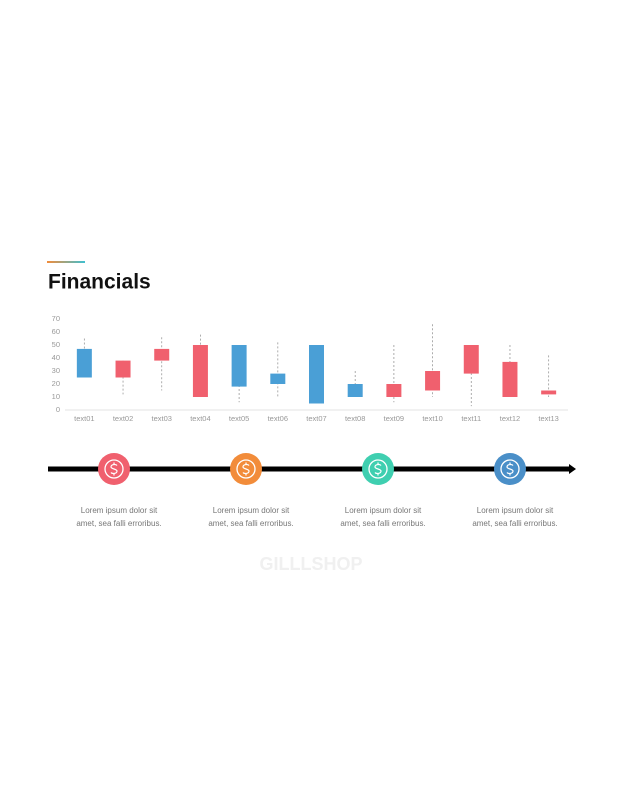 Image resolution: width=623 pixels, height=800 pixels. I want to click on y-tick-label: 20, so click(56, 383).